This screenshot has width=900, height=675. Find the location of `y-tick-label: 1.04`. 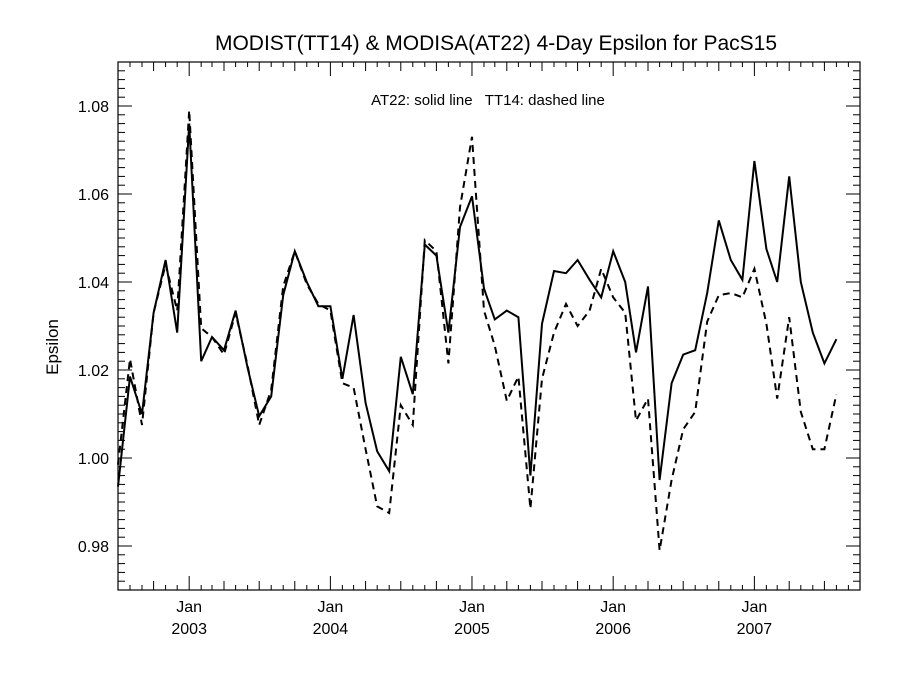

y-tick-label: 1.04 is located at coordinates (93, 283).